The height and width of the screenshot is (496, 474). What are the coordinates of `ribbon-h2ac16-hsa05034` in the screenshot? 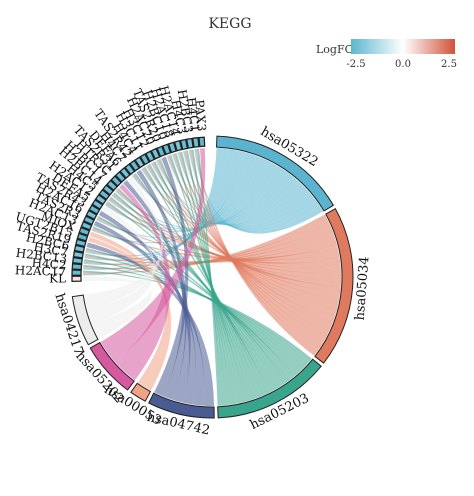 It's located at (218, 240).